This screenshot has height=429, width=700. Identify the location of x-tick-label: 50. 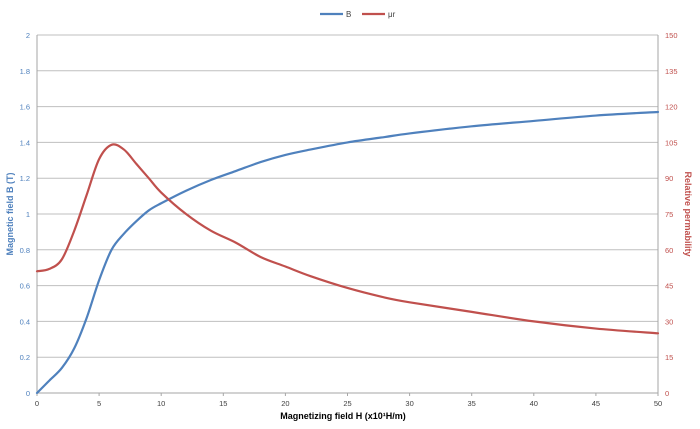
(658, 403).